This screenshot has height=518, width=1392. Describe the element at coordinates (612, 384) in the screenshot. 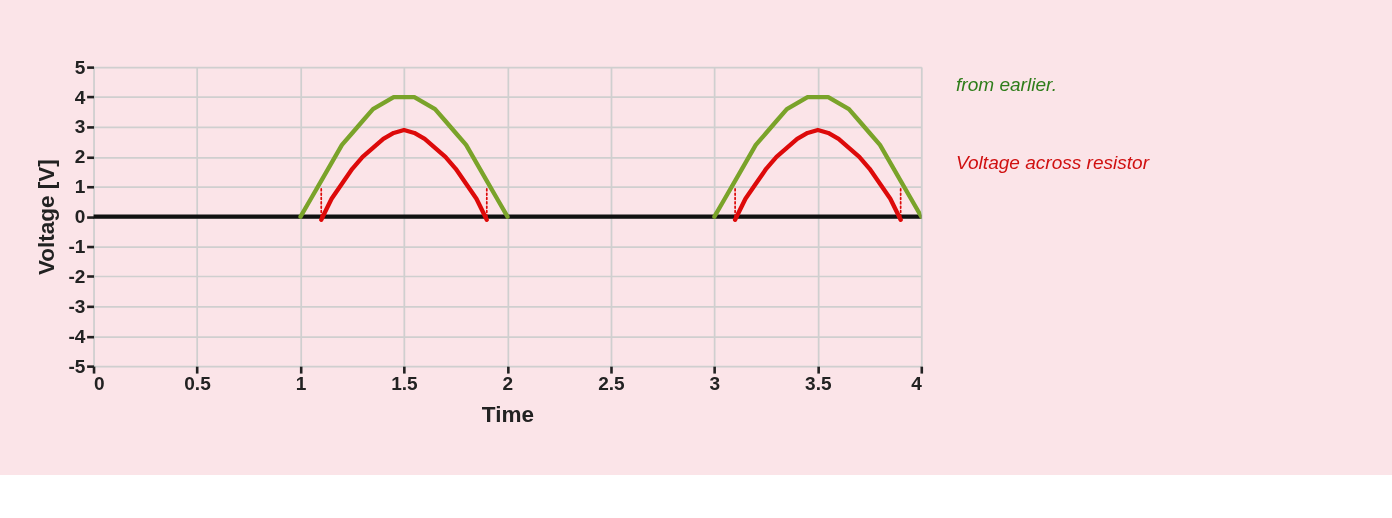

I see `x-tick-label: 2.5` at that location.